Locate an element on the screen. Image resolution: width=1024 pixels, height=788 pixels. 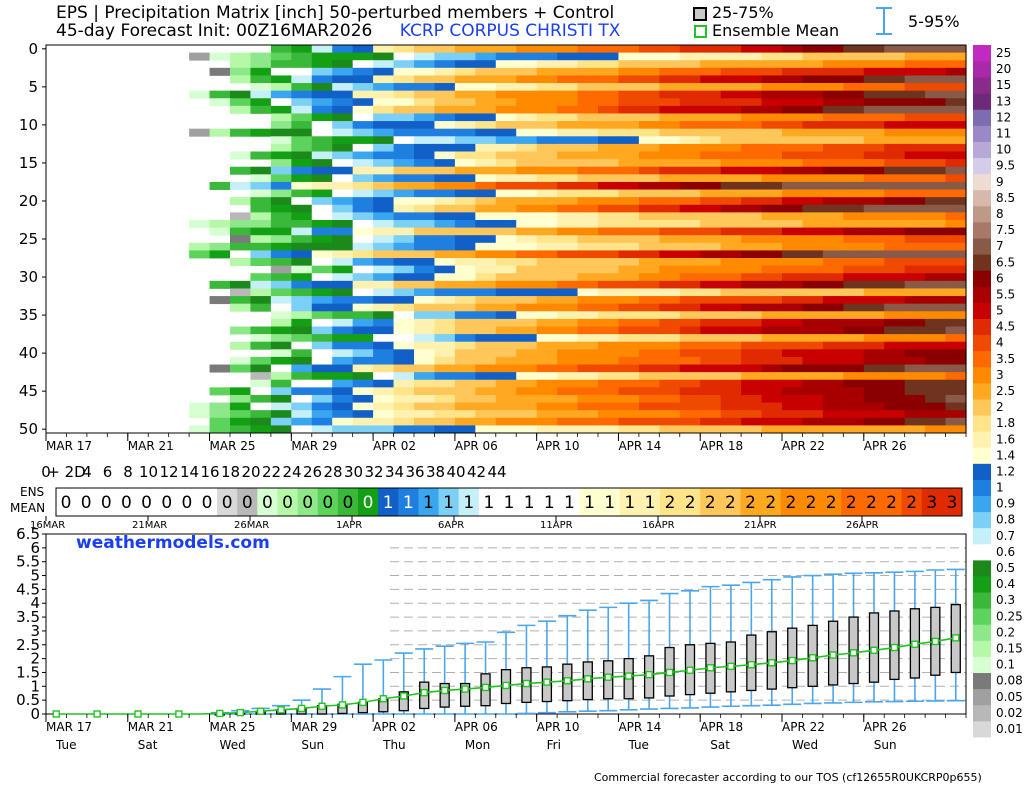
lead-day-label: 16 is located at coordinates (209, 472).